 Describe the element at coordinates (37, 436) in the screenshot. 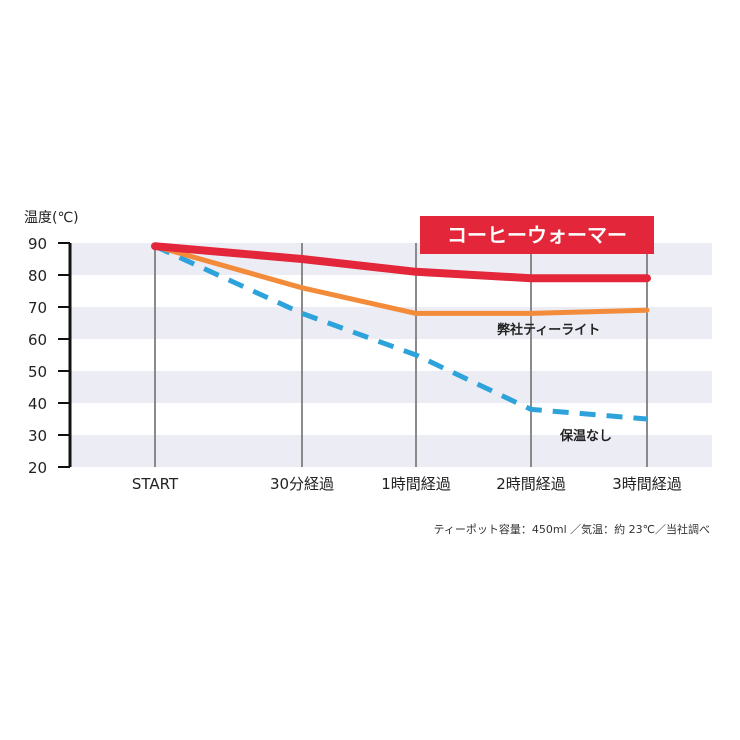

I see `y-tick-label: 30` at that location.